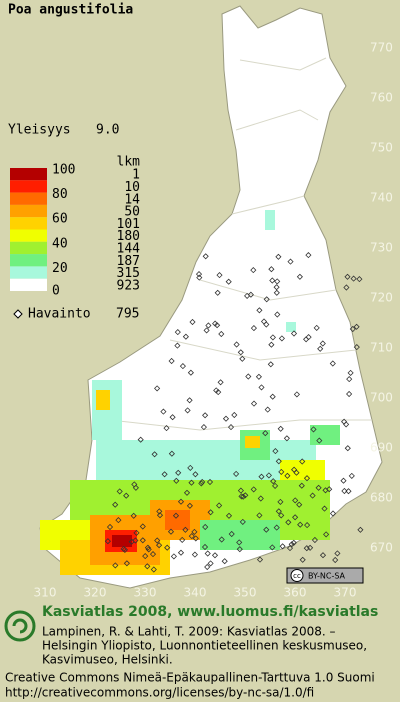  I want to click on legend-count: 14, so click(132, 199).